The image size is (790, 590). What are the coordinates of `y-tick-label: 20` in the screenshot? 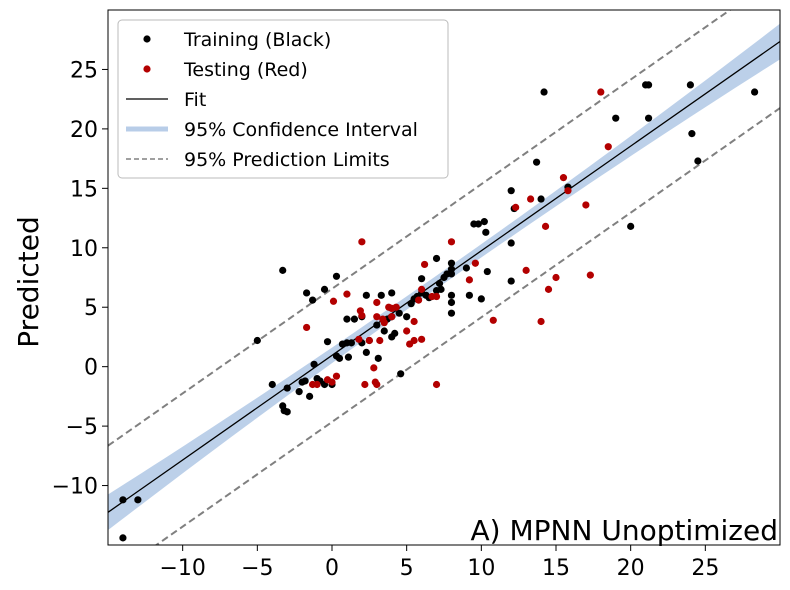 It's located at (84, 130).